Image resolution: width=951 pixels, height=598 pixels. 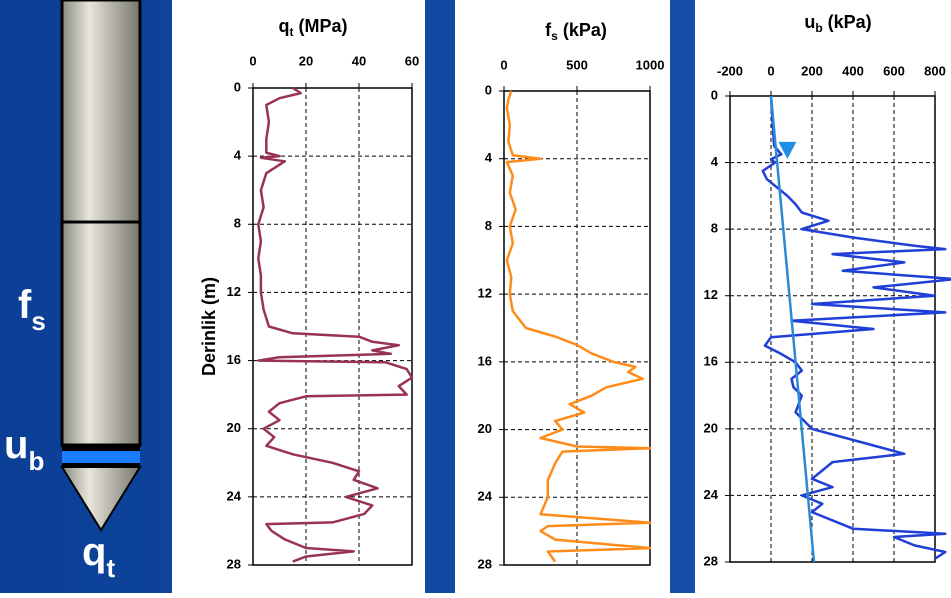 I want to click on x-tick-label: 20, so click(x=306, y=60).